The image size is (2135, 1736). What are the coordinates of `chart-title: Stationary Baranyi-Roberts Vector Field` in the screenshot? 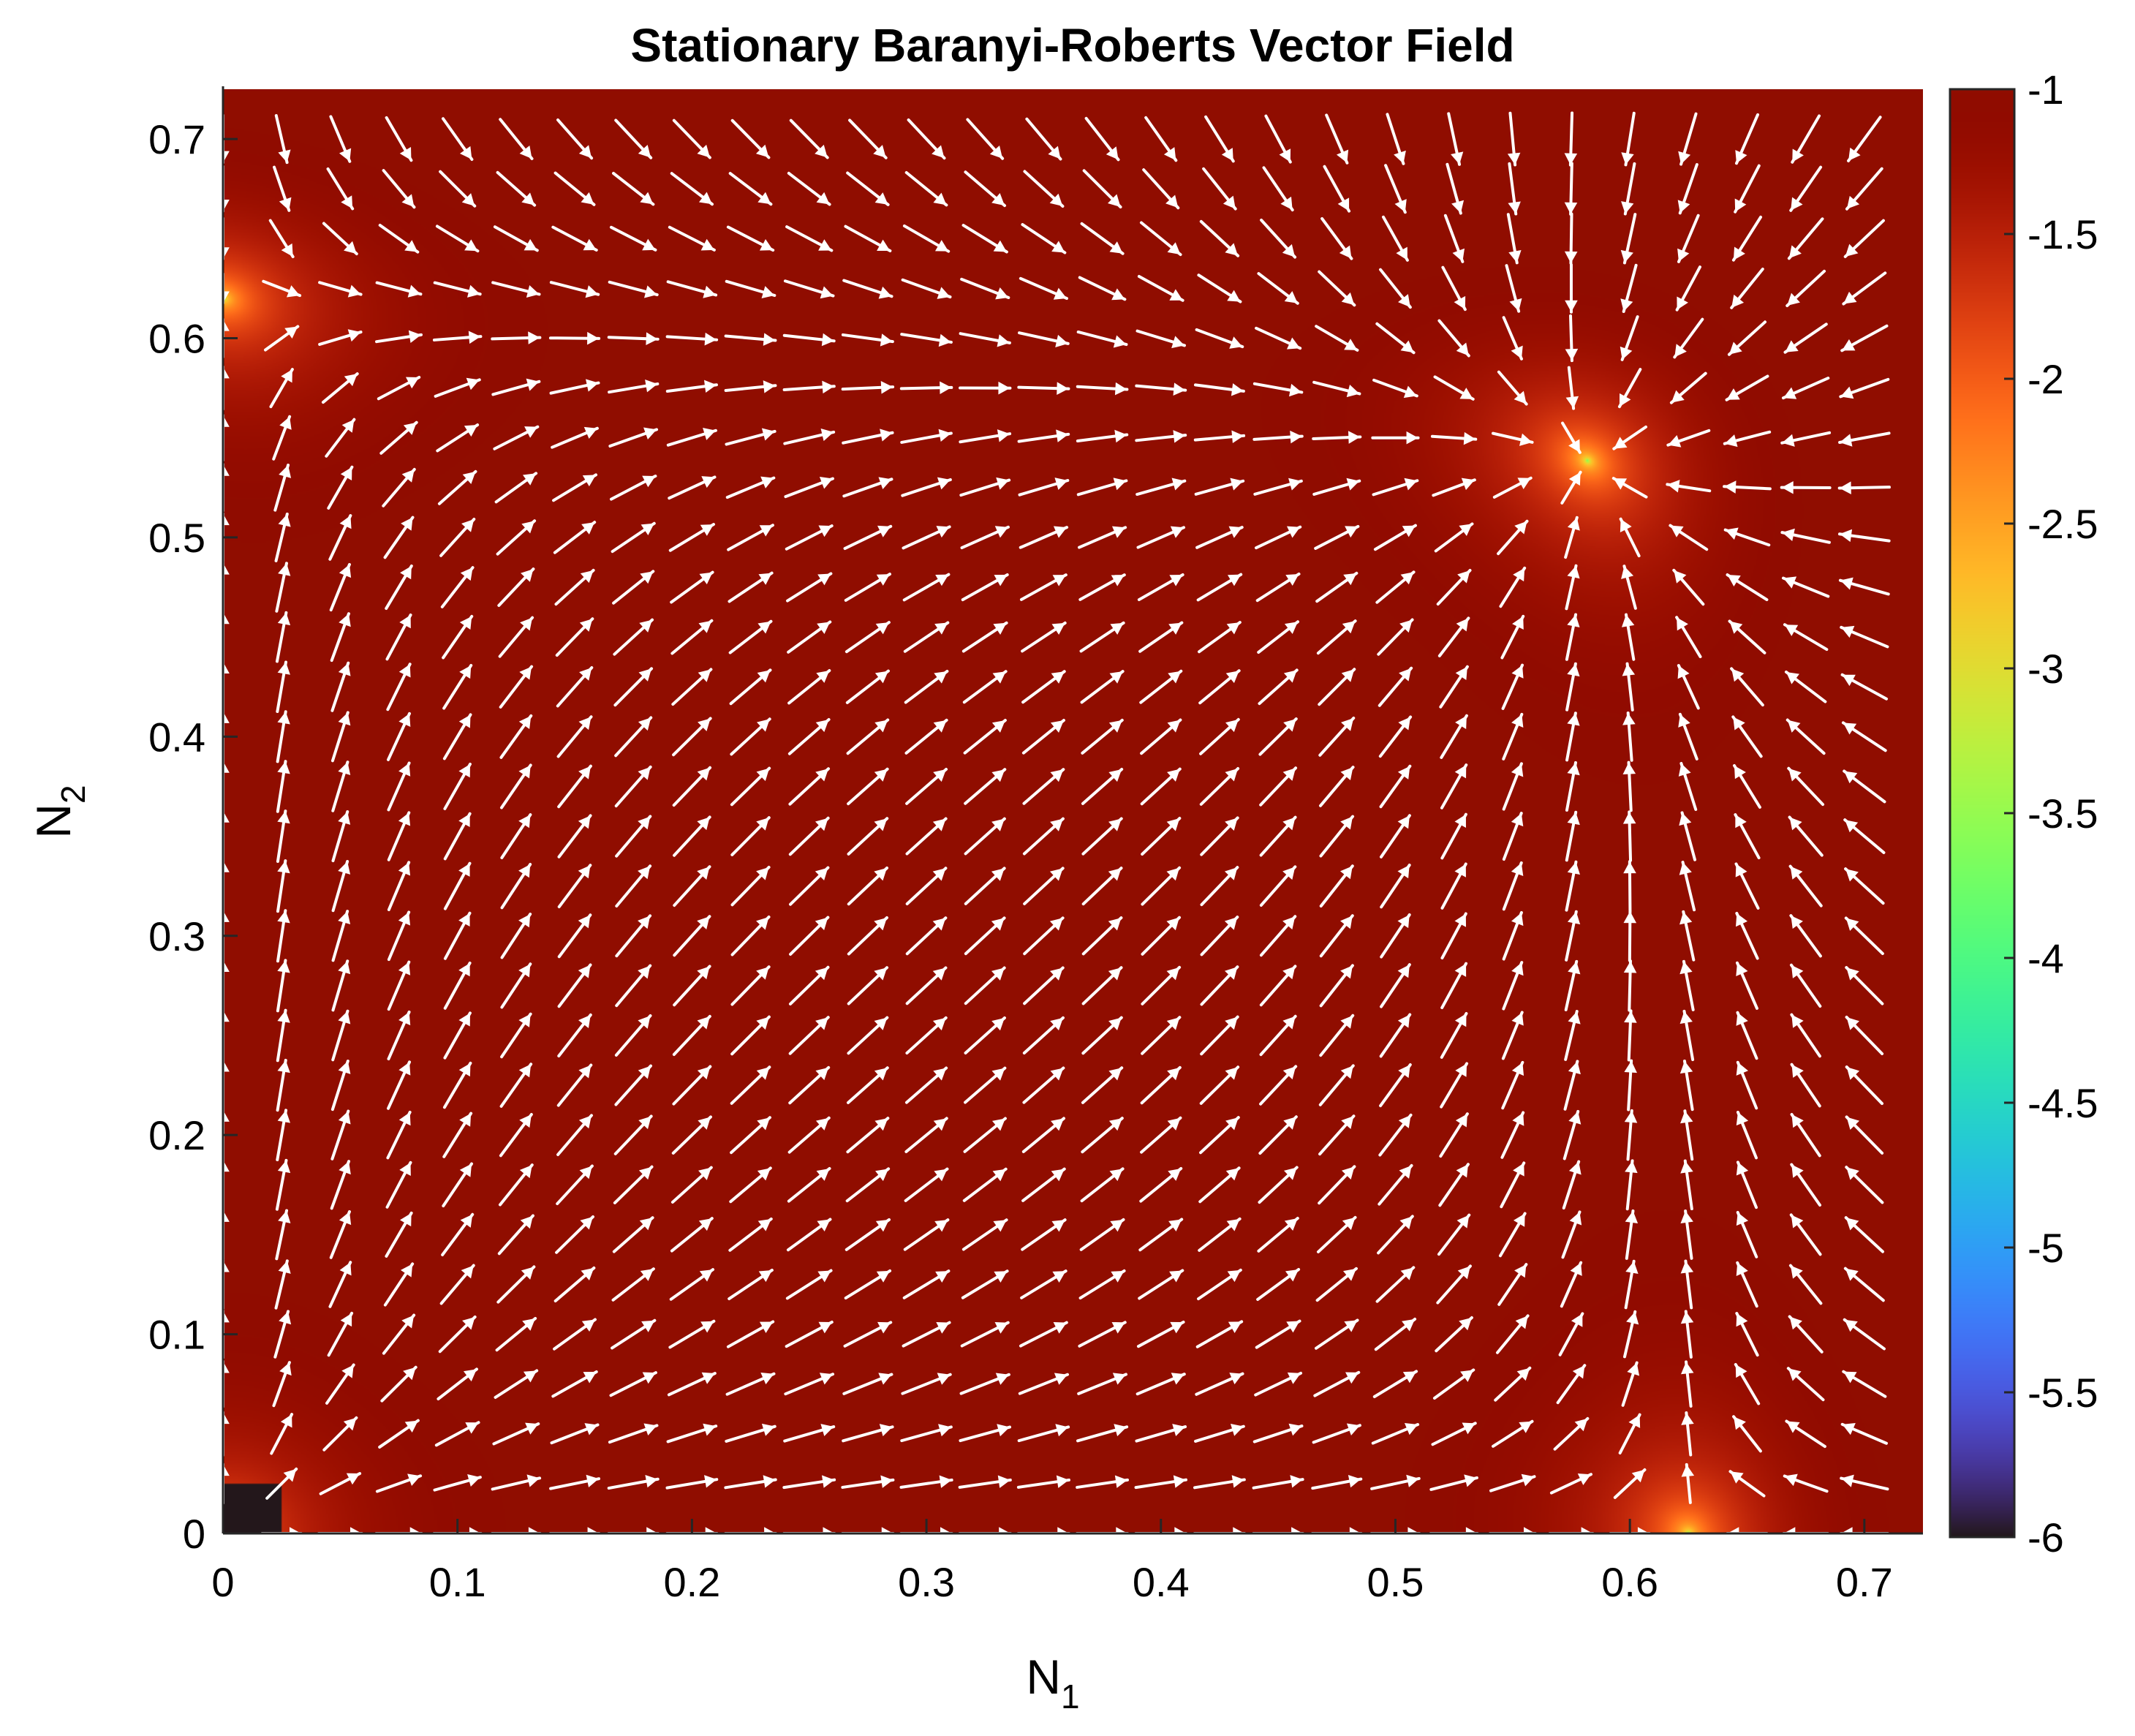 It's located at (1072, 45).